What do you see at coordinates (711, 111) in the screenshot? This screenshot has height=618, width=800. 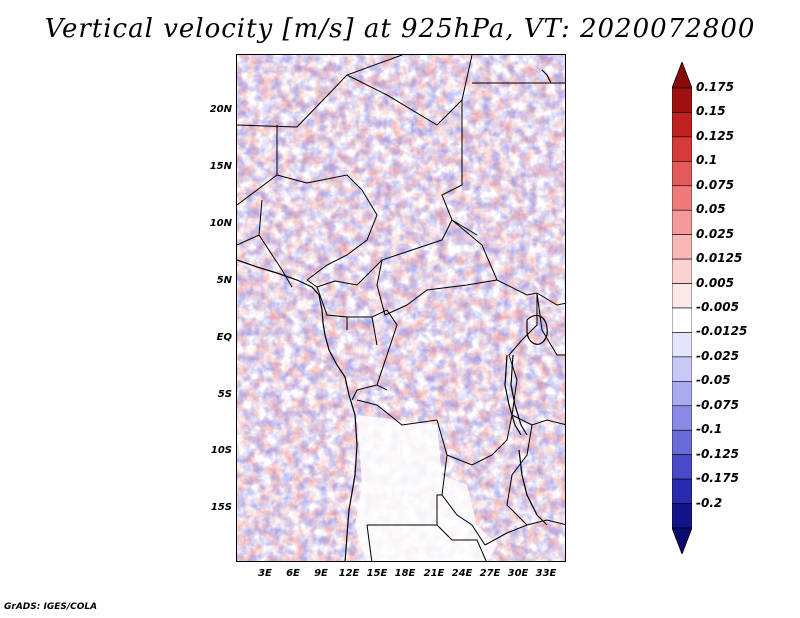 I see `colorbar-level-label: 0.15` at bounding box center [711, 111].